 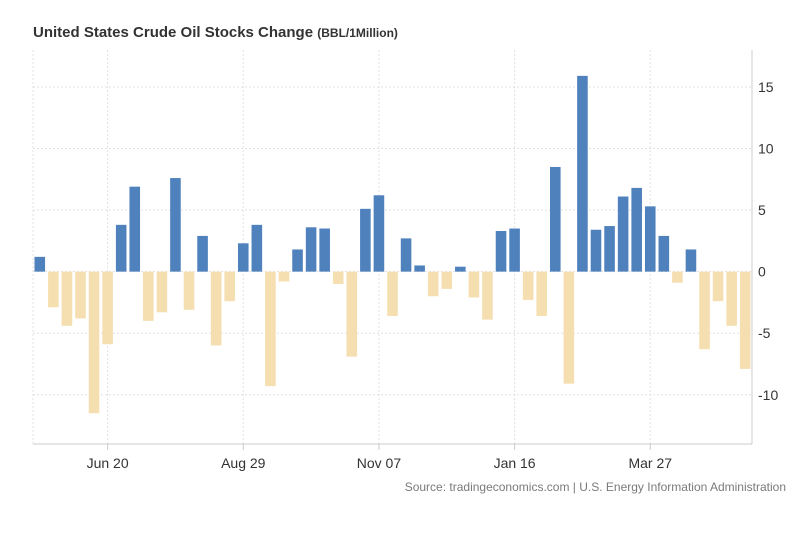 I want to click on x-tick-label: Jun 20, so click(x=108, y=463).